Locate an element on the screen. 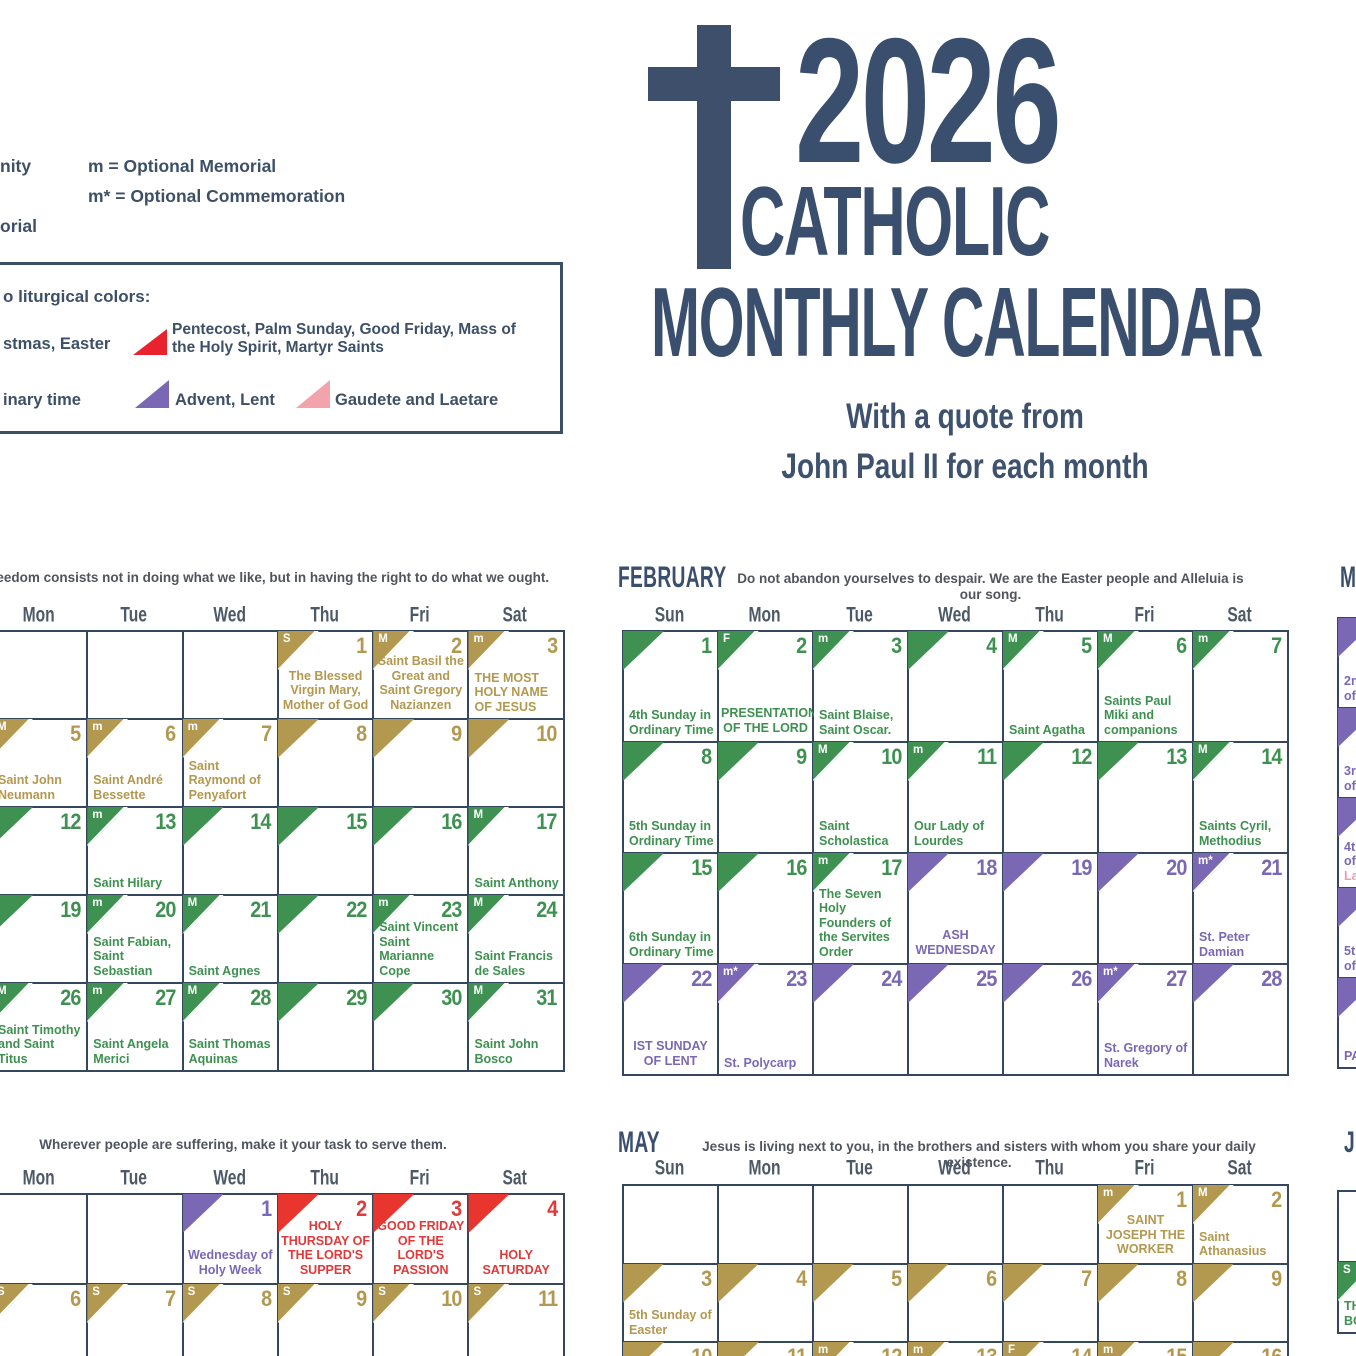 This screenshot has width=1356, height=1356. calendar-cell: m 27 Saint Angela Merici is located at coordinates (135, 1027).